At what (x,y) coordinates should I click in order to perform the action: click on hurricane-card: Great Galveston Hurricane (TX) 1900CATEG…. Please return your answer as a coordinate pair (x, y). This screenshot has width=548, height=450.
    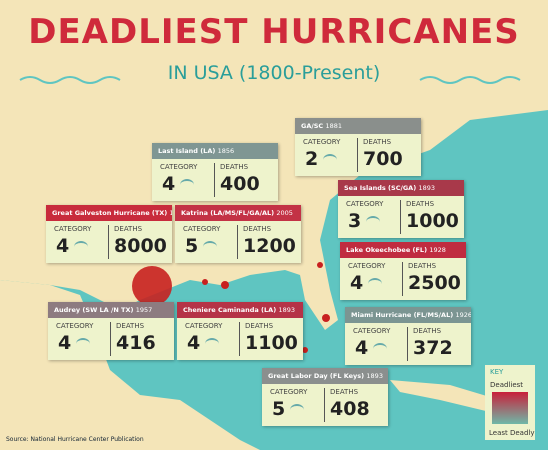
    Looking at the image, I should click on (109, 234).